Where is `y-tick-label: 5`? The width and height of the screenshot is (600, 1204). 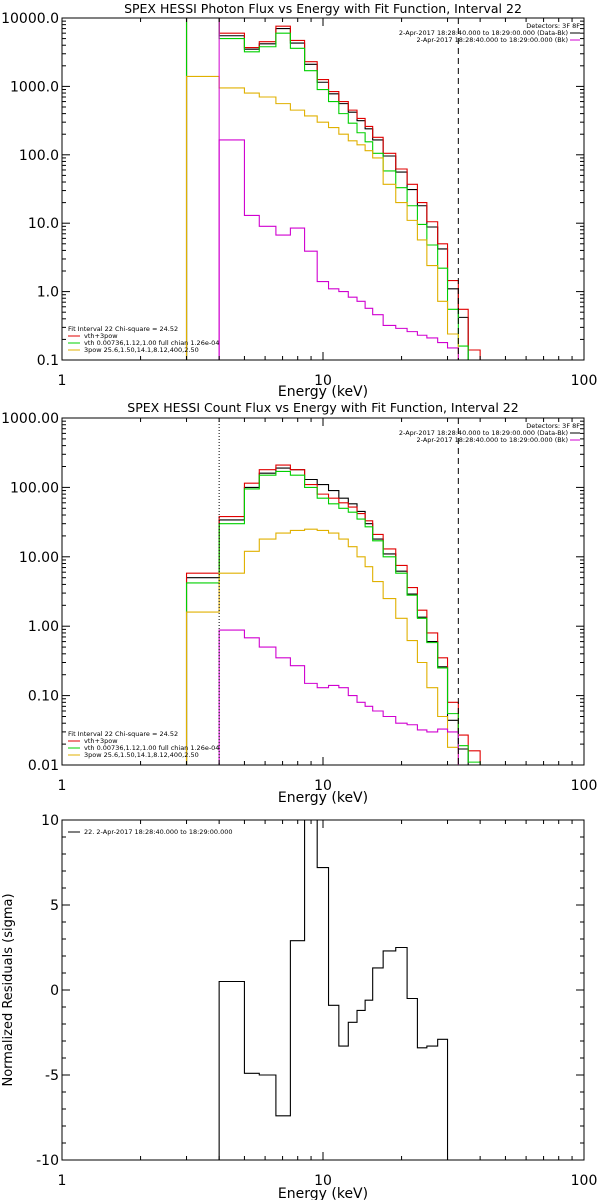
y-tick-label: 5 is located at coordinates (54, 906).